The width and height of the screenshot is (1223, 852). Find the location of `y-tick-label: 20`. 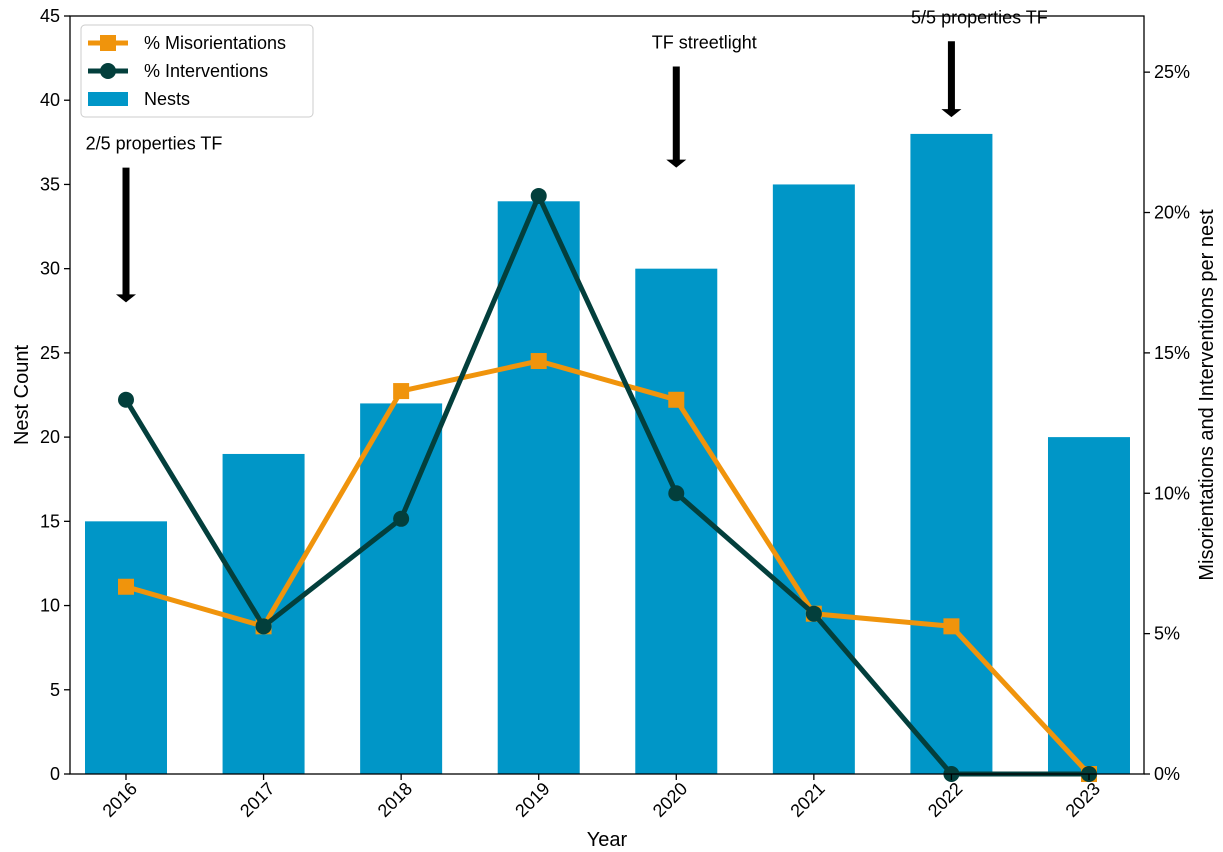

y-tick-label: 20 is located at coordinates (50, 437).